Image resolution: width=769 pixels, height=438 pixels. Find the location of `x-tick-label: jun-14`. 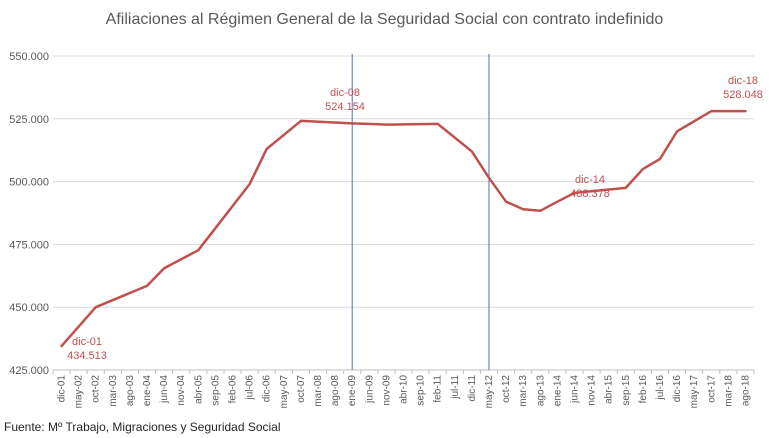

x-tick-label: jun-14 is located at coordinates (574, 389).